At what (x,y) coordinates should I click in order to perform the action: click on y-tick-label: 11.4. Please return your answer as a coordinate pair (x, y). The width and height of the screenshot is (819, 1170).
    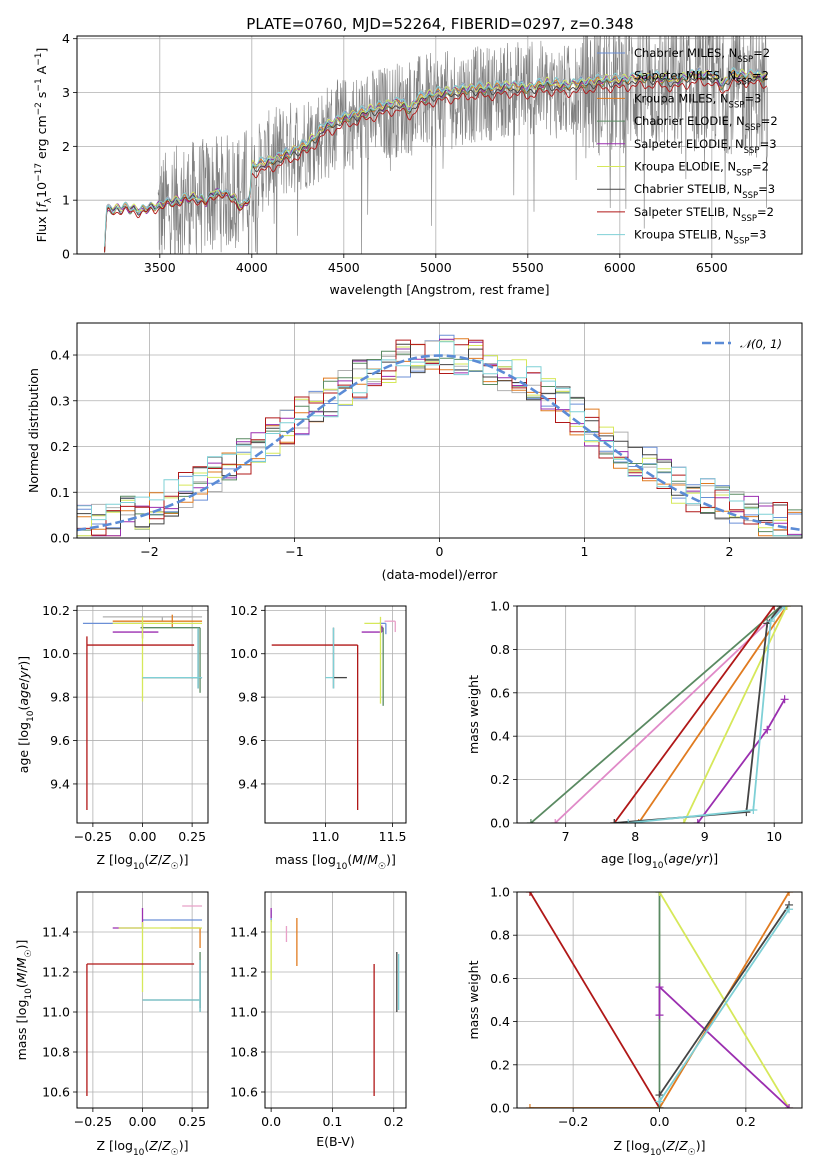
    Looking at the image, I should click on (244, 932).